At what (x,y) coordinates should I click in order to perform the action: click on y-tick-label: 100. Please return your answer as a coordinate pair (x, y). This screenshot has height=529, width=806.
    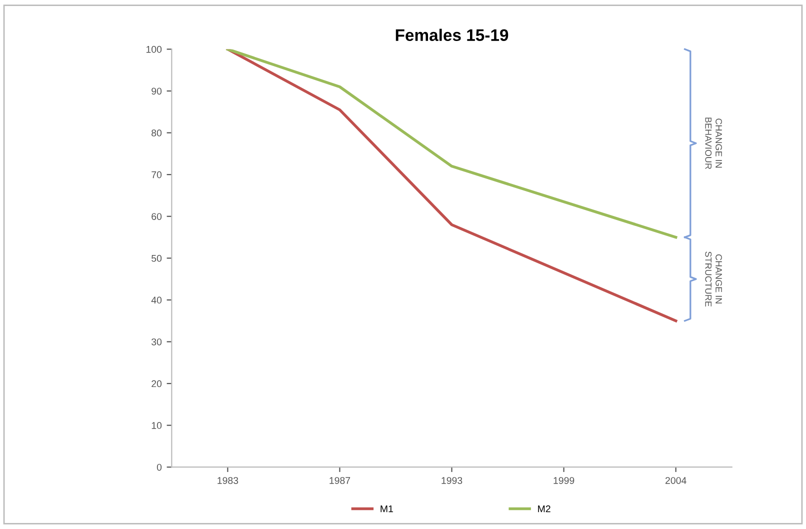
    Looking at the image, I should click on (154, 49).